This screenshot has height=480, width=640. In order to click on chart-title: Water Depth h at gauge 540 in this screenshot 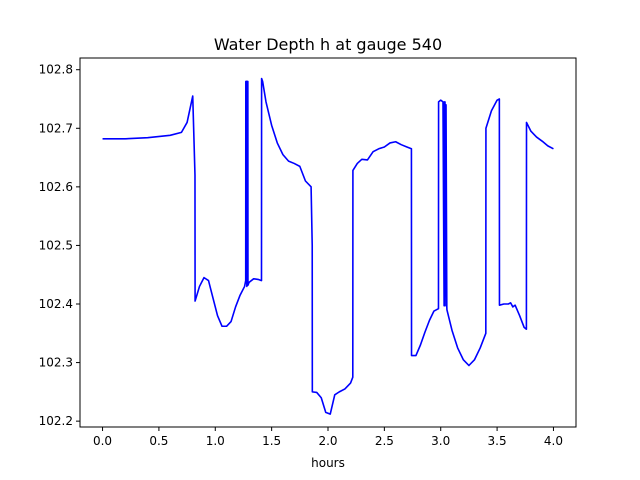, I will do `click(328, 44)`.